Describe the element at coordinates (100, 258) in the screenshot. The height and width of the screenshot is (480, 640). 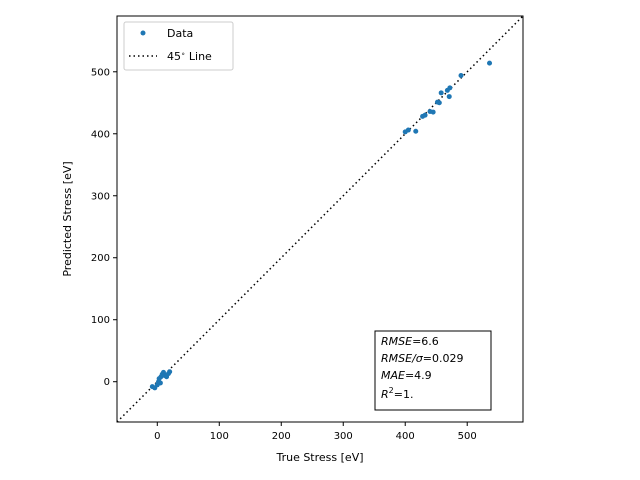
I see `y-tick-label: 200` at that location.